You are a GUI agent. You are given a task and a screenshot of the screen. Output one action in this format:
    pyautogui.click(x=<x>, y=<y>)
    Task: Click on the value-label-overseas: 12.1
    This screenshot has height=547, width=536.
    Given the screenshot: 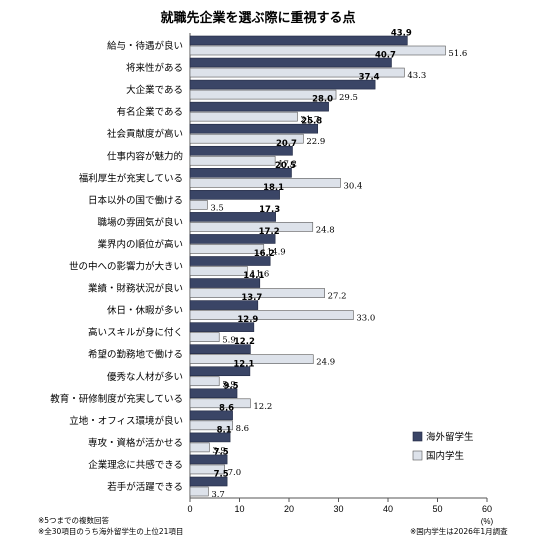 What is the action you would take?
    pyautogui.click(x=243, y=364)
    